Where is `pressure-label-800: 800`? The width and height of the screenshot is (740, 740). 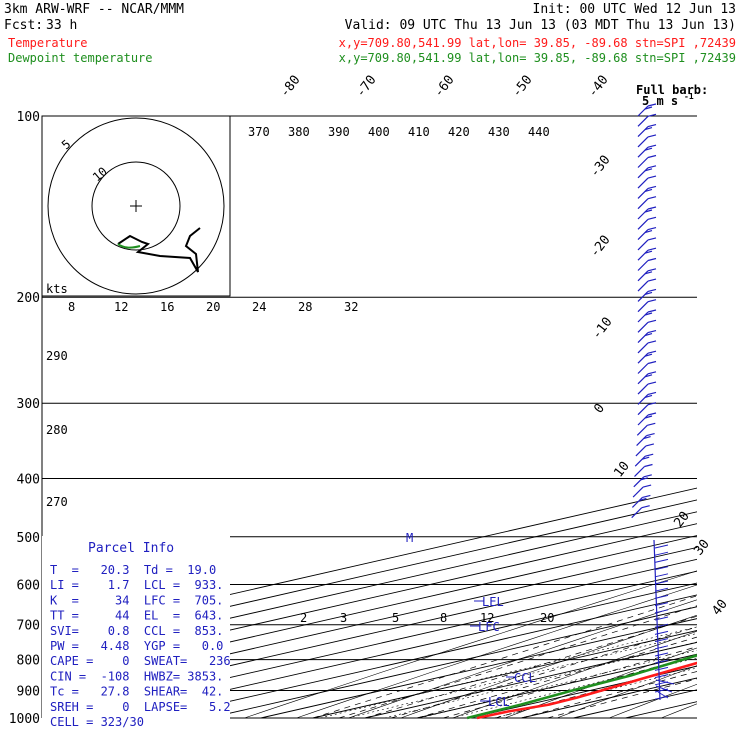 pressure-label-800: 800 is located at coordinates (28, 661).